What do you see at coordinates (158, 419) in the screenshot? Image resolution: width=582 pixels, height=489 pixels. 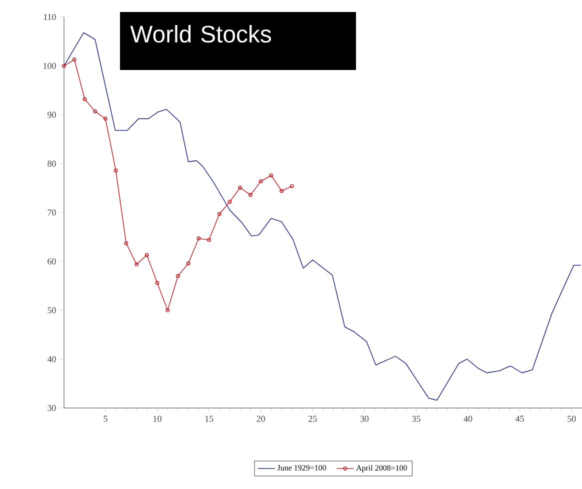 I see `x-tick-label: 10` at bounding box center [158, 419].